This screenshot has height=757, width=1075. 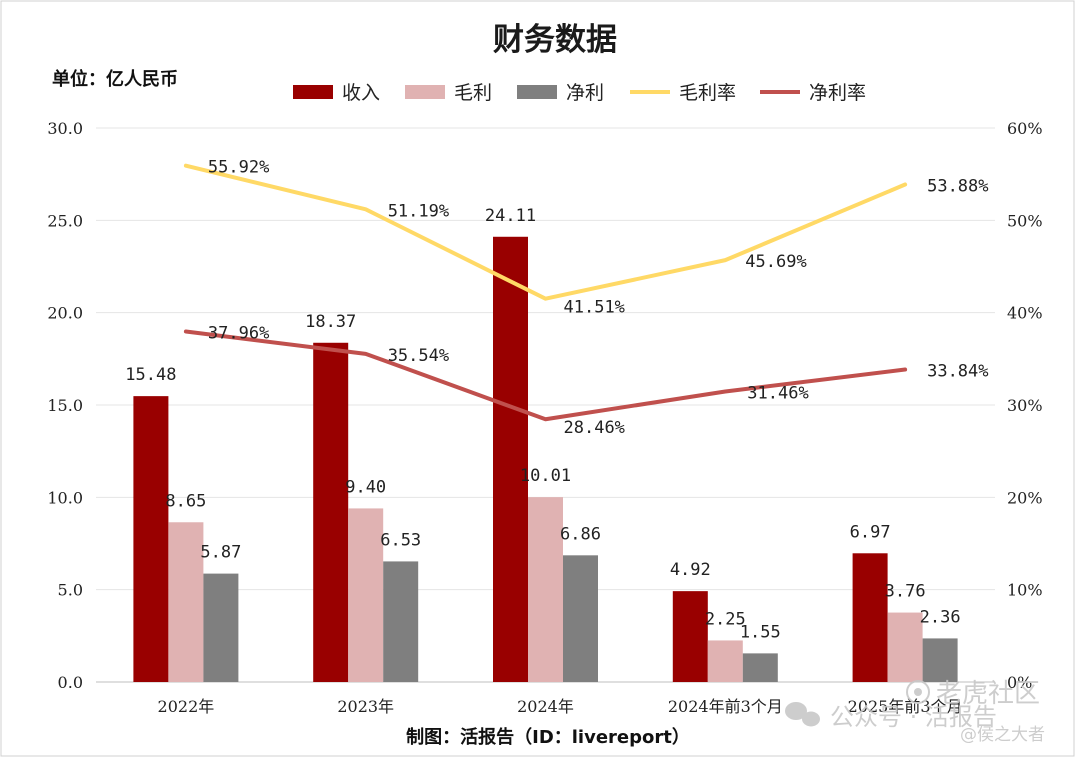 What do you see at coordinates (365, 487) in the screenshot?
I see `bar-data-label: 9.40` at bounding box center [365, 487].